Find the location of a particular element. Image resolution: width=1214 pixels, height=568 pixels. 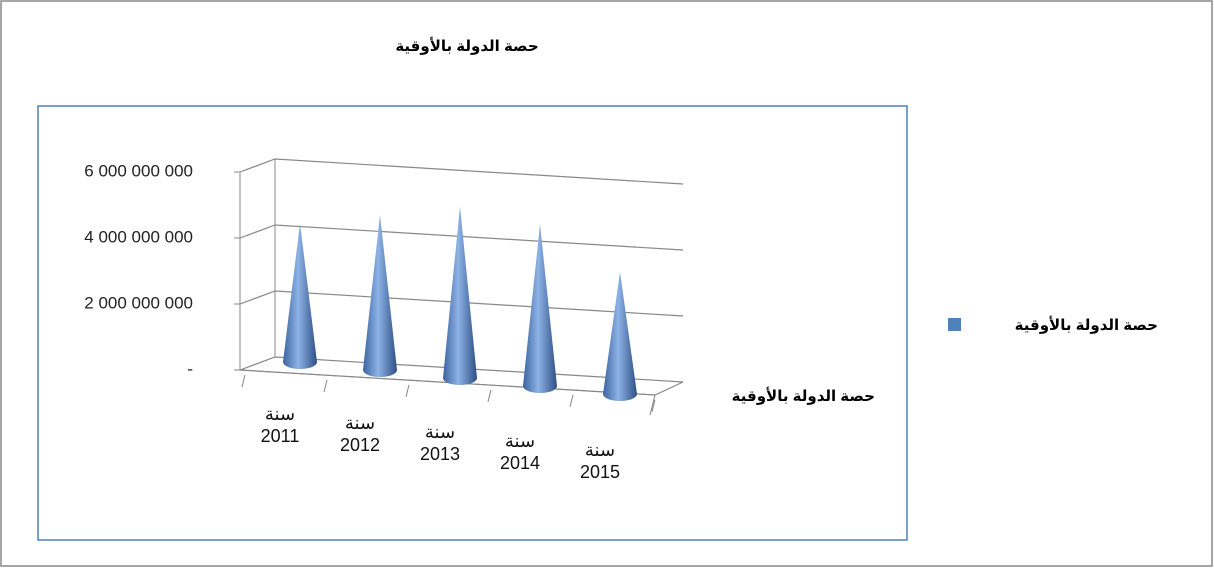

y-tick-label: 2 000 000 000 is located at coordinates (138, 302).